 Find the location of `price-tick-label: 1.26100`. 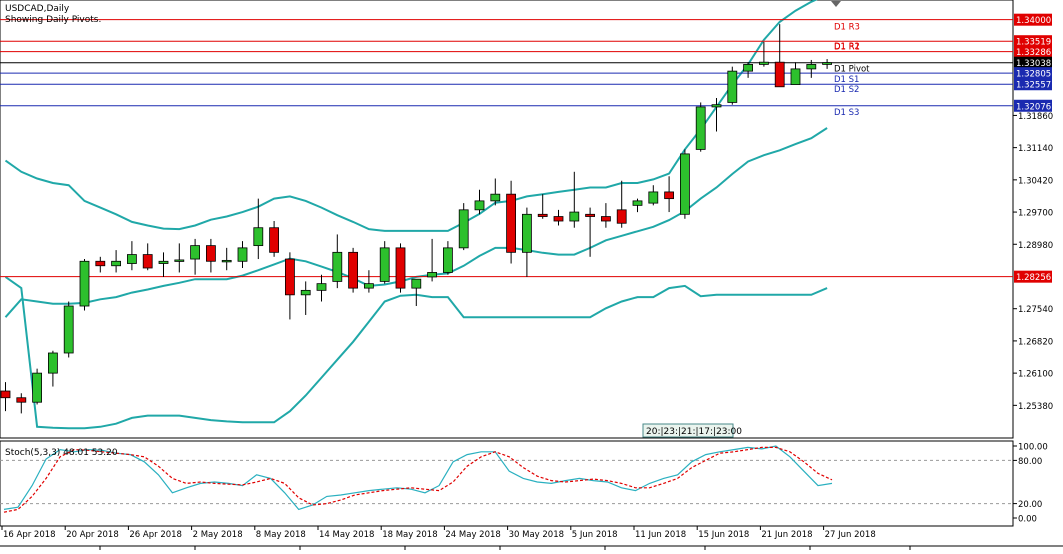

price-tick-label: 1.26100 is located at coordinates (1035, 375).